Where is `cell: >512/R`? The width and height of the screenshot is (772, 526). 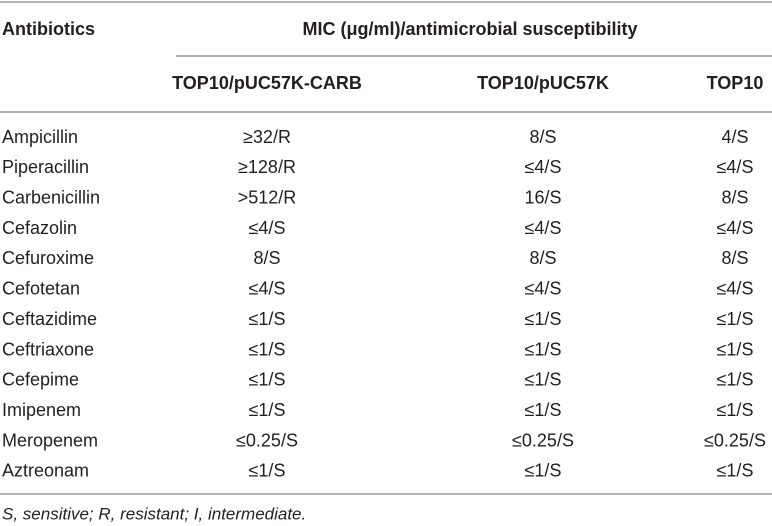
cell: >512/R is located at coordinates (267, 197).